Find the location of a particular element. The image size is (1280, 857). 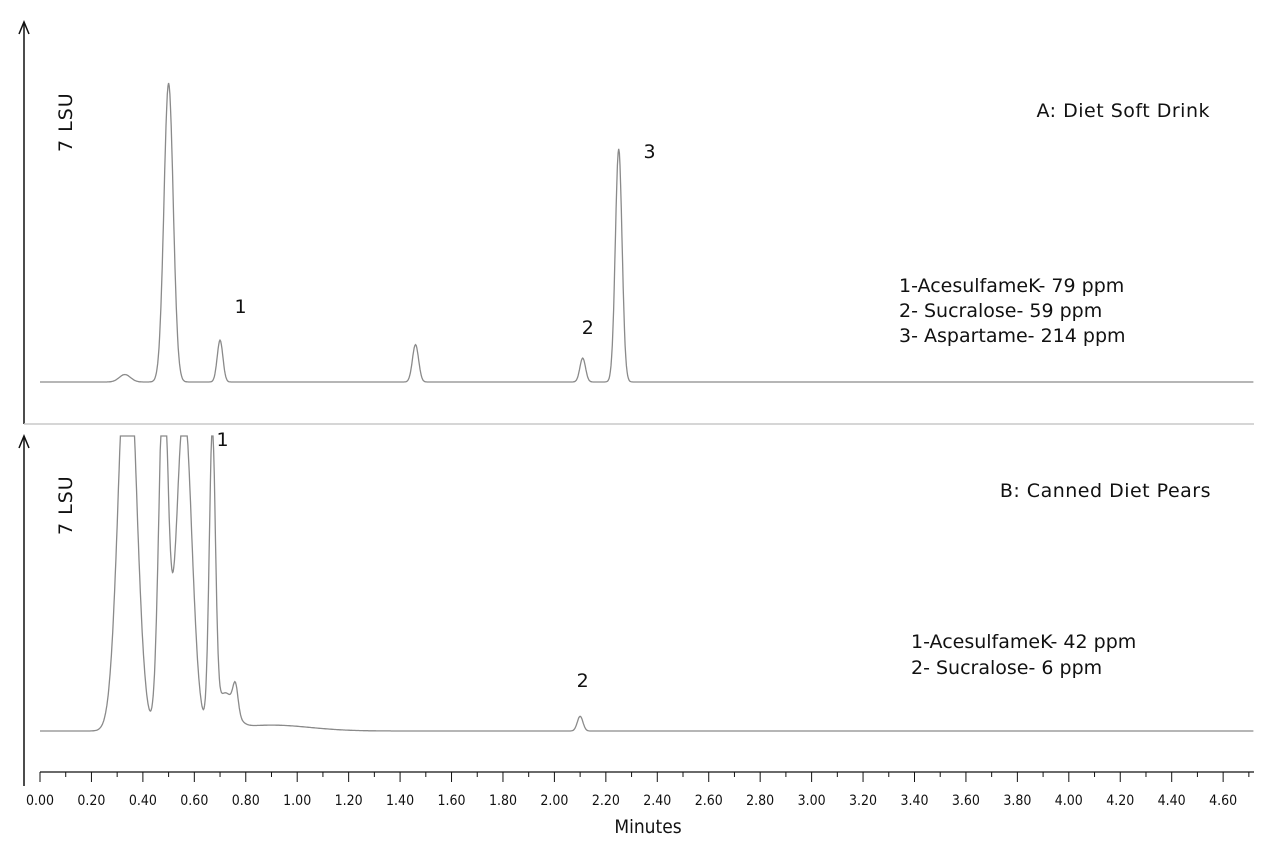

x-tick-label: 2.80 is located at coordinates (760, 801).